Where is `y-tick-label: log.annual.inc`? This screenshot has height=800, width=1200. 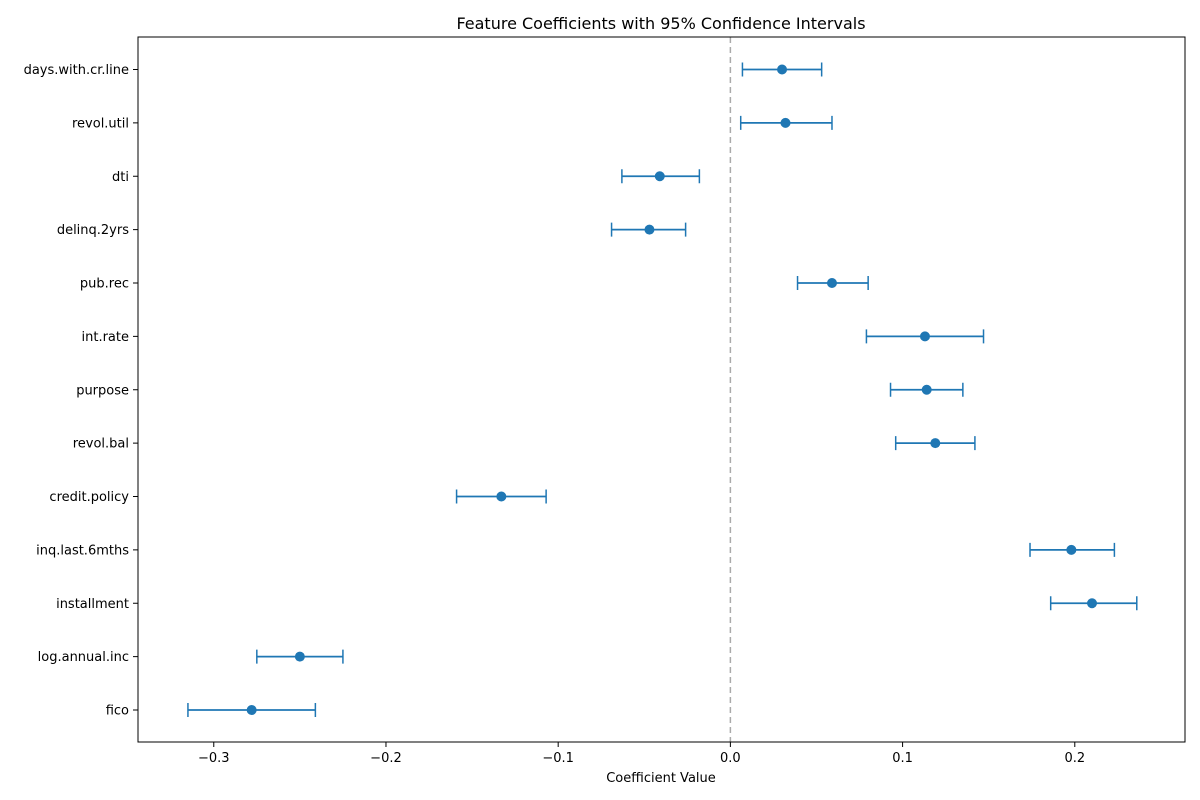
y-tick-label: log.annual.inc is located at coordinates (83, 657).